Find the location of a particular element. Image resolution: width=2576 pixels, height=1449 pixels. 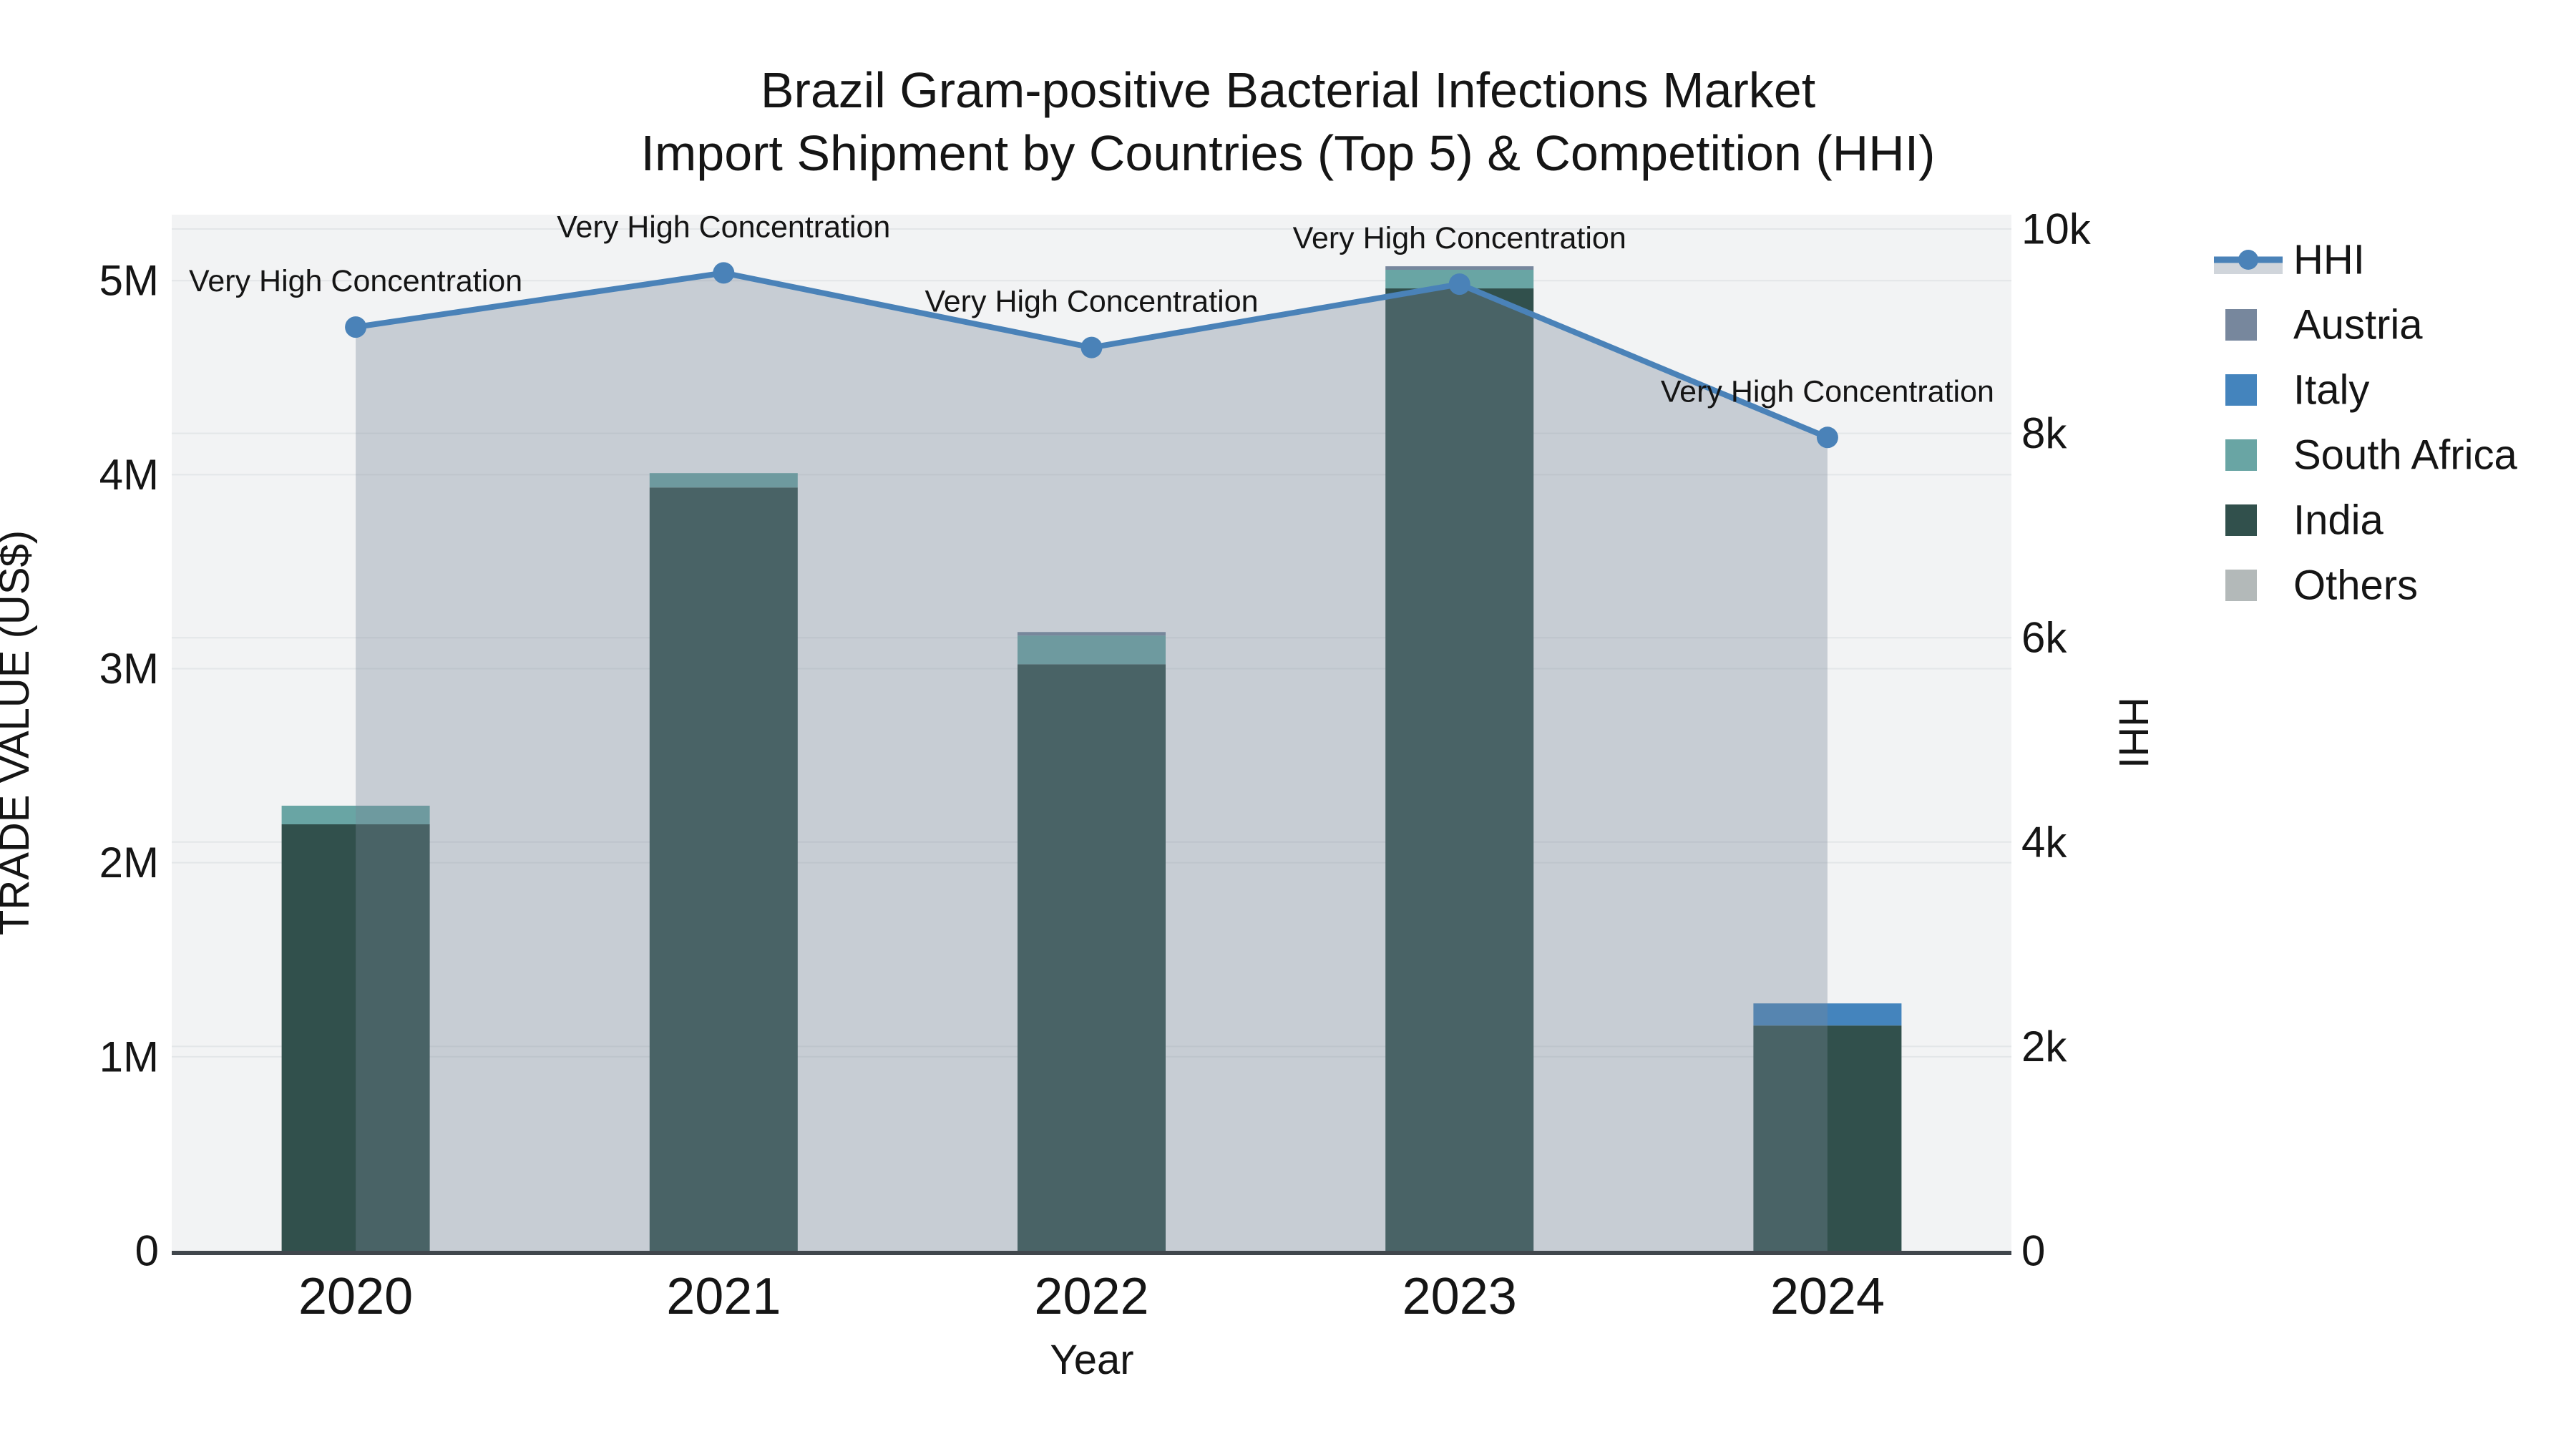

y-right-tick-4k: 4k is located at coordinates (2044, 842).